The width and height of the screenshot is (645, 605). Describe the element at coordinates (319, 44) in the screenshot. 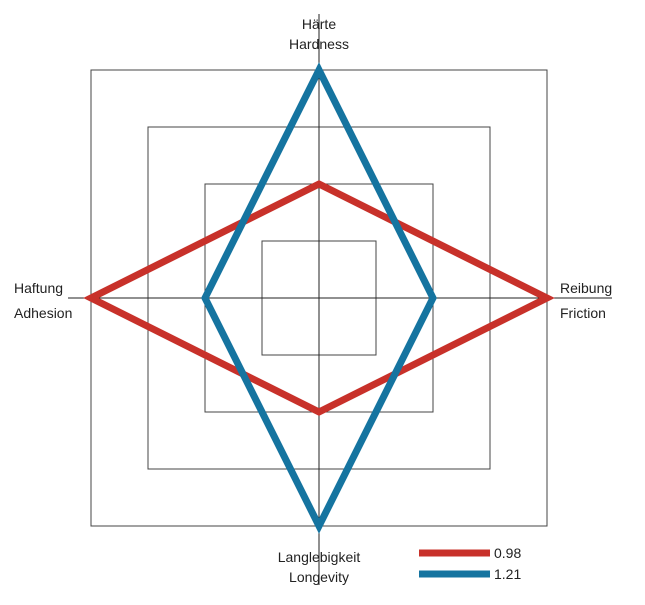

I see `axis-label-hardness-en: Hardness` at that location.